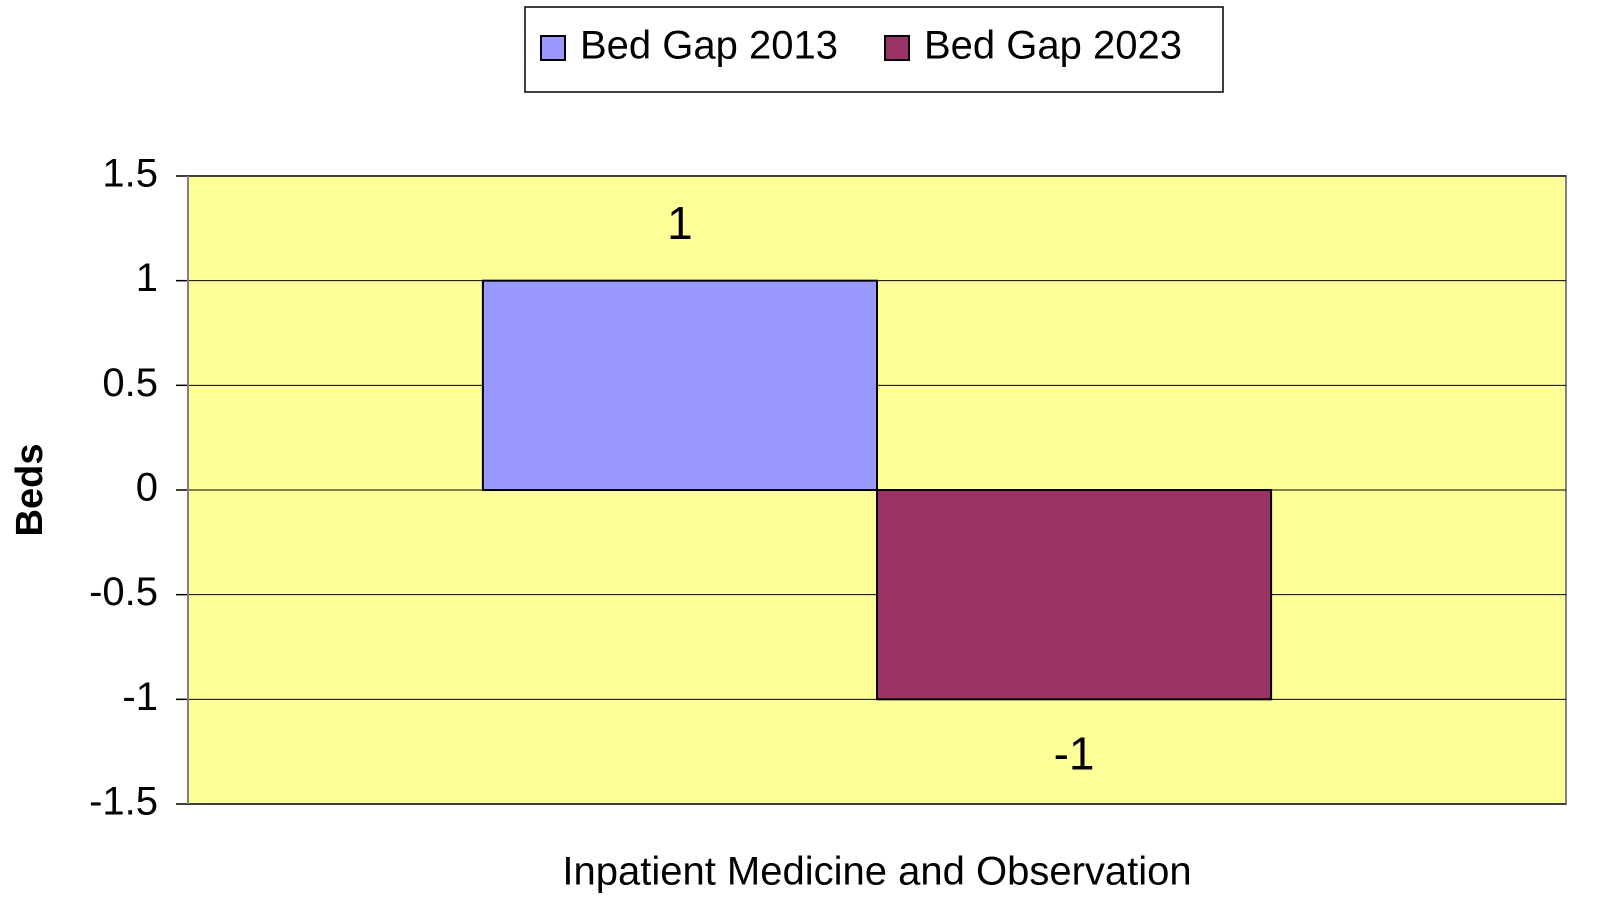 The image size is (1614, 923). I want to click on x-tick-label: Inpatient Medicine and Observation, so click(876, 872).